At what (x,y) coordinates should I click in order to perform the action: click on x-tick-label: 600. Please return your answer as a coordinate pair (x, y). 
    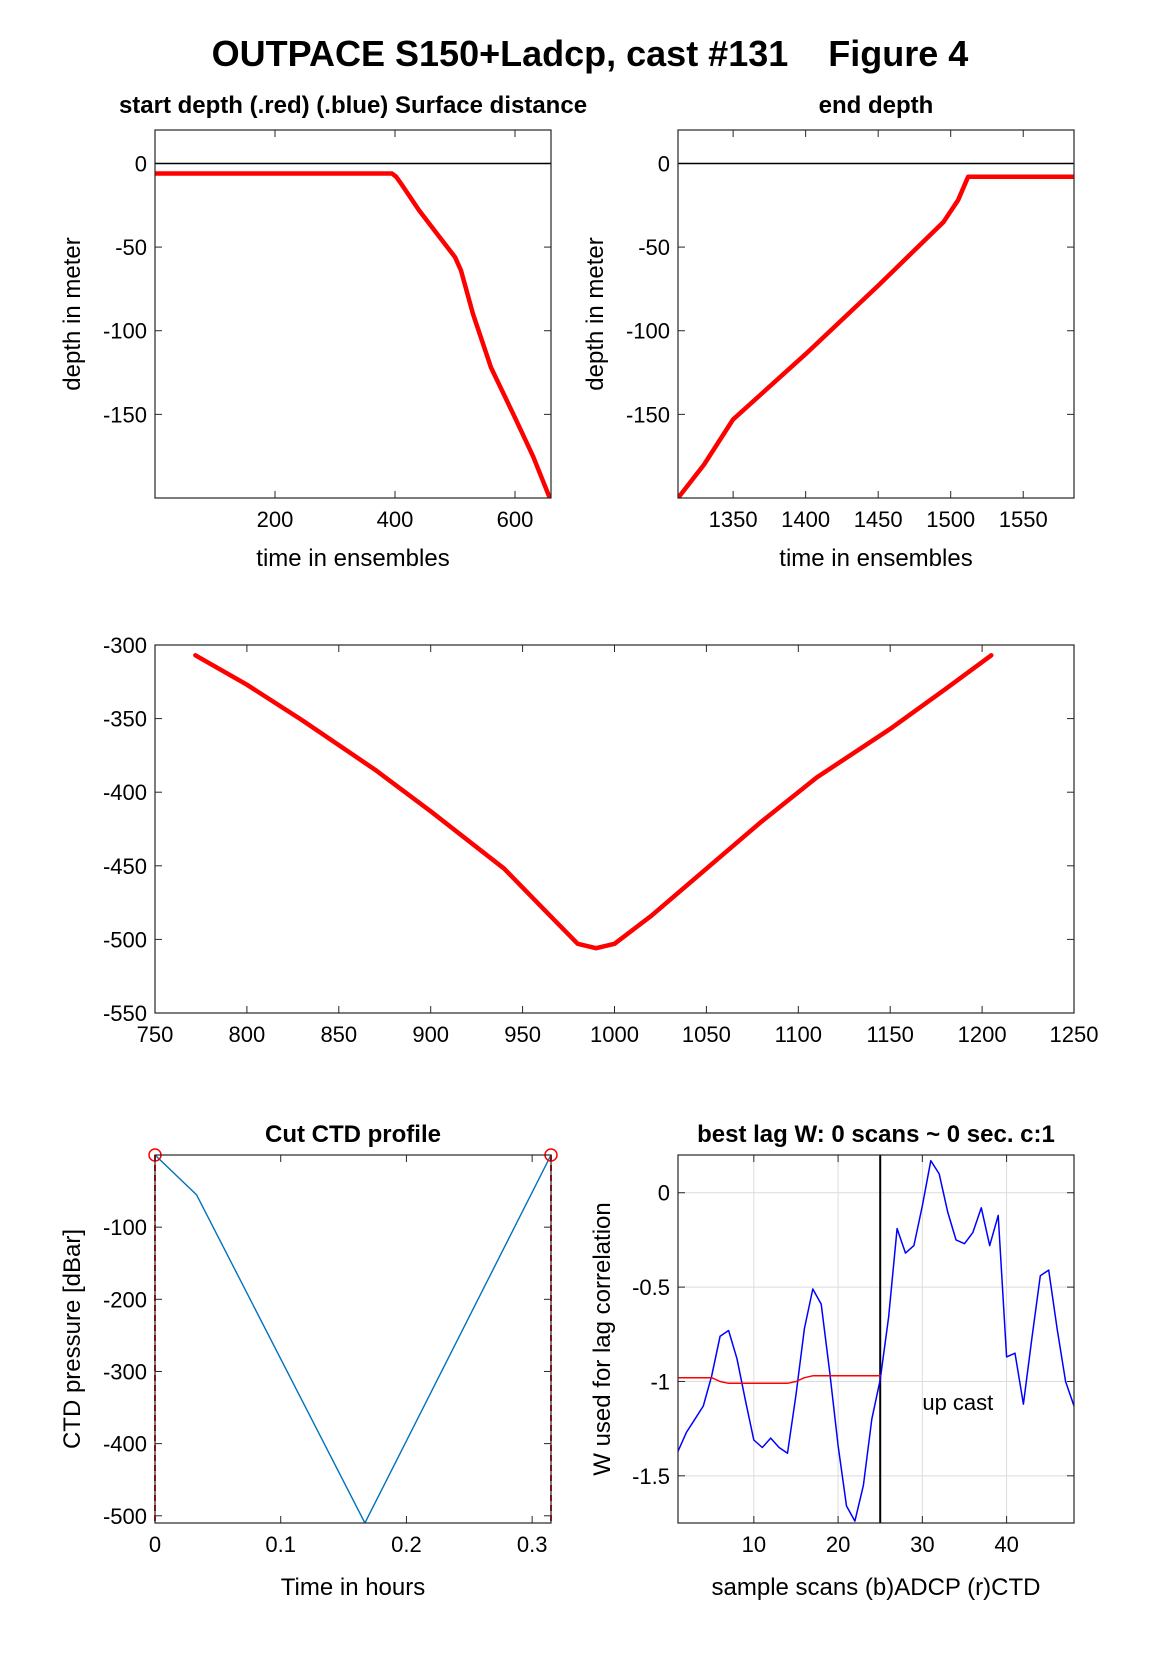
    Looking at the image, I should click on (515, 519).